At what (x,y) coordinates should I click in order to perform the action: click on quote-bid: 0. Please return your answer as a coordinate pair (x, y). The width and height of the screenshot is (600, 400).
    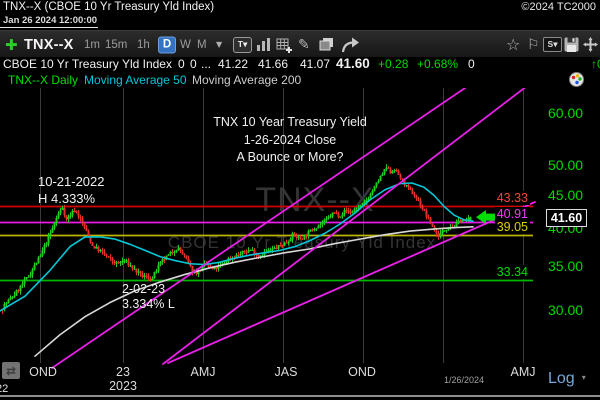
    Looking at the image, I should click on (181, 64).